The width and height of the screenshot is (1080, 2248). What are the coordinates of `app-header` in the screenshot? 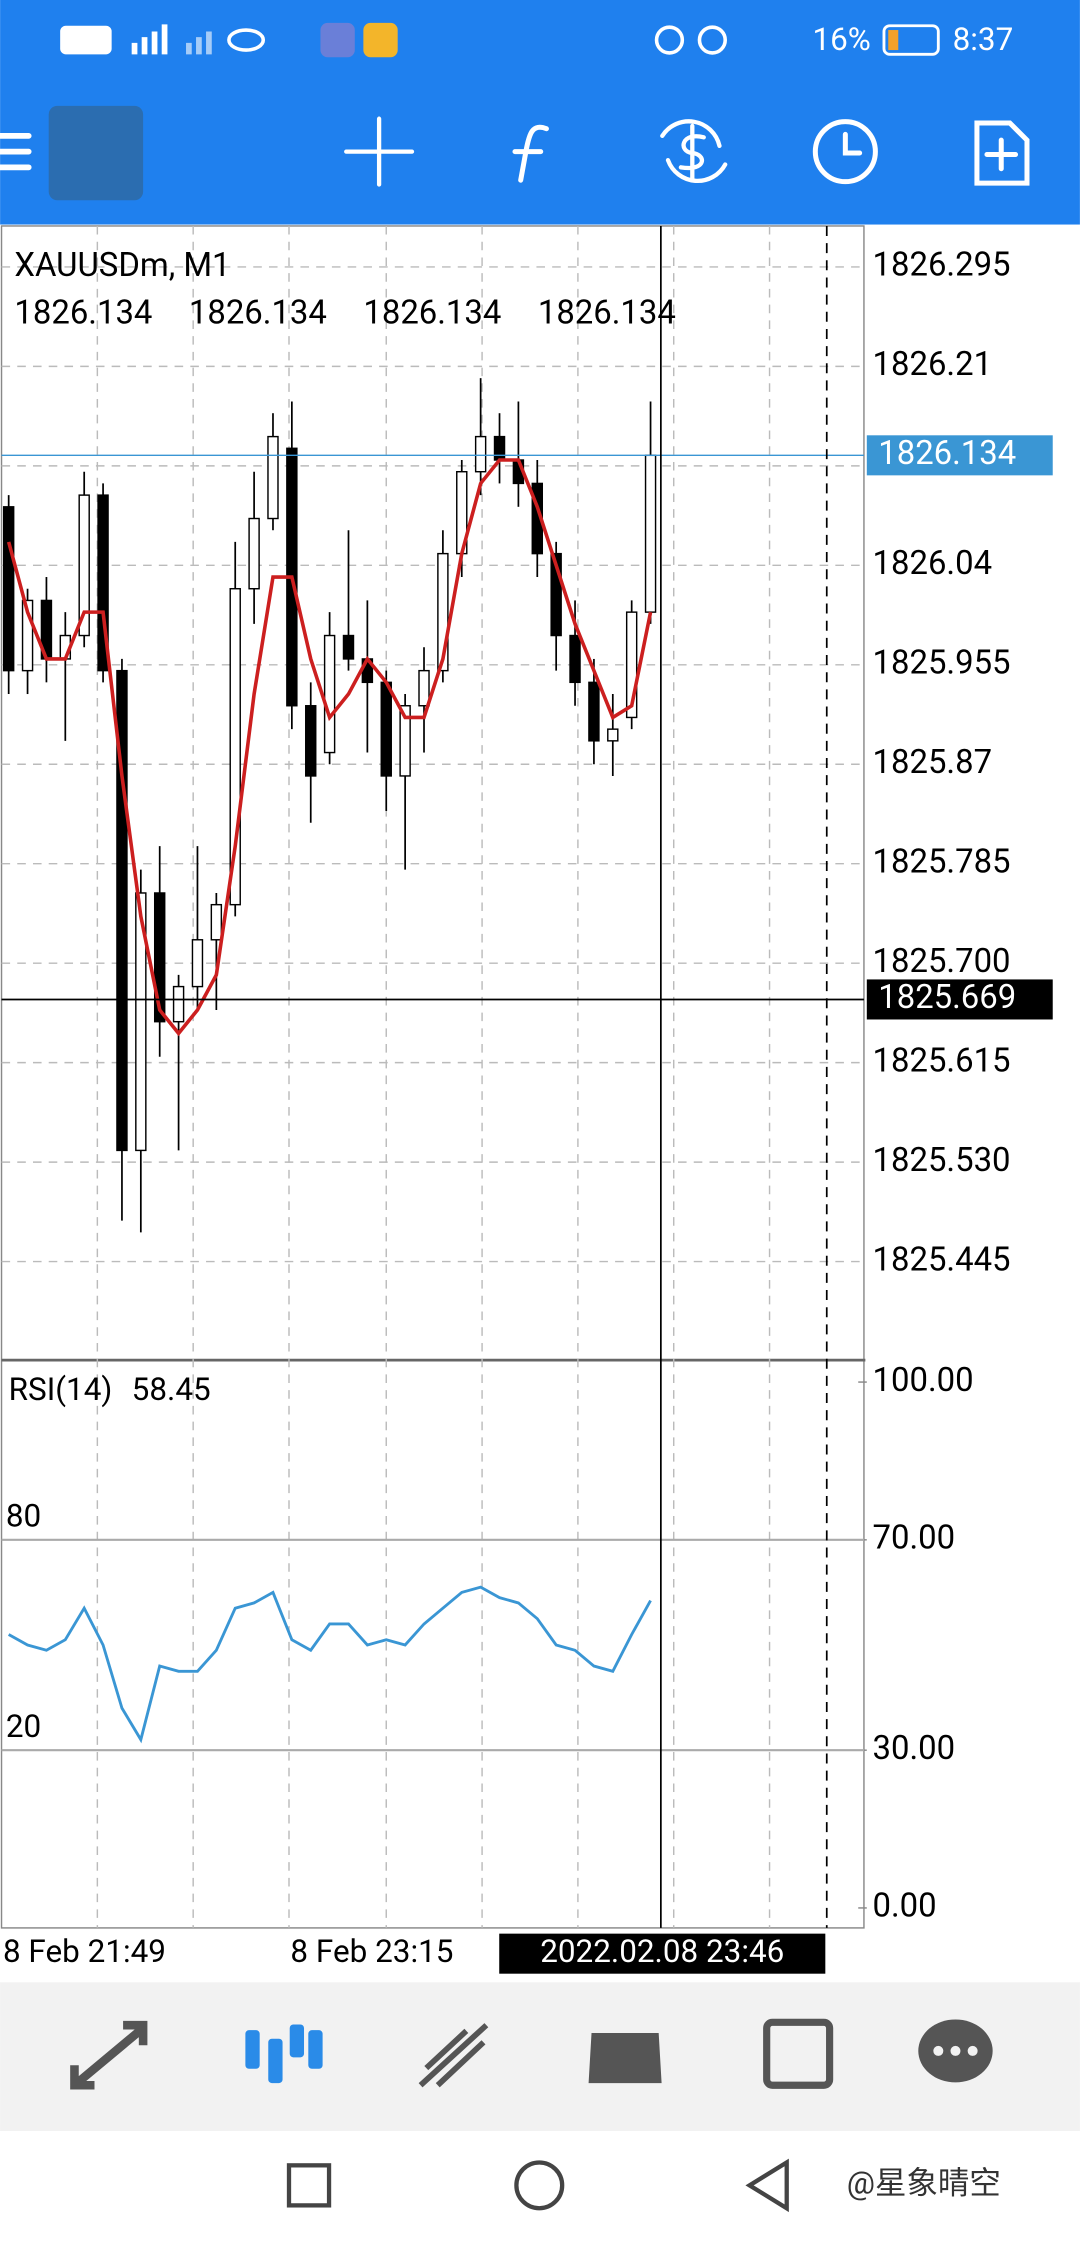 It's located at (540, 112).